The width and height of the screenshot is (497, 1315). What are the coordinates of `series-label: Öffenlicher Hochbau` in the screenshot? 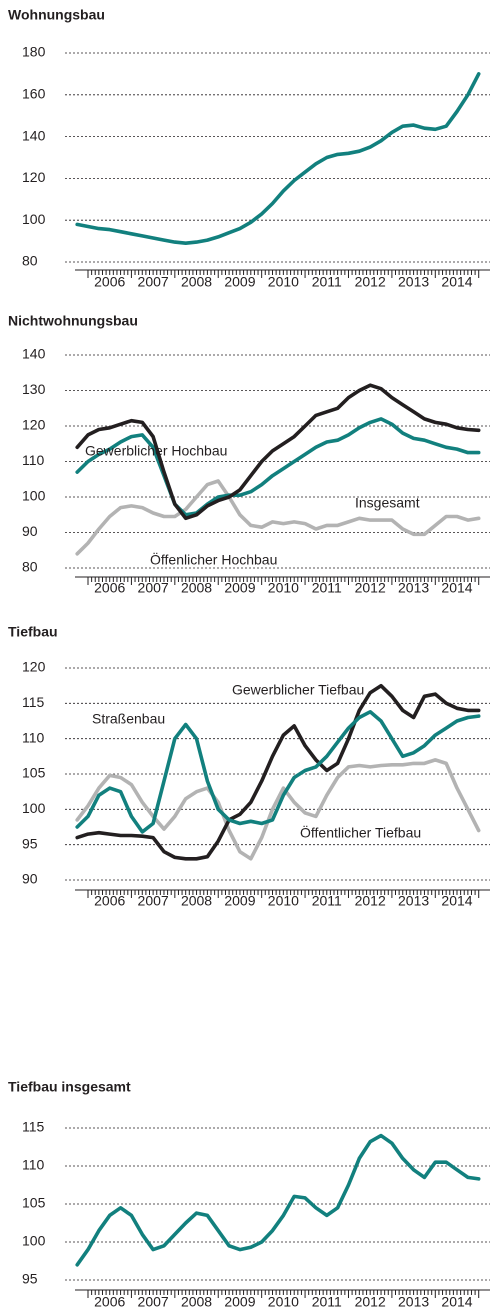 It's located at (213, 559).